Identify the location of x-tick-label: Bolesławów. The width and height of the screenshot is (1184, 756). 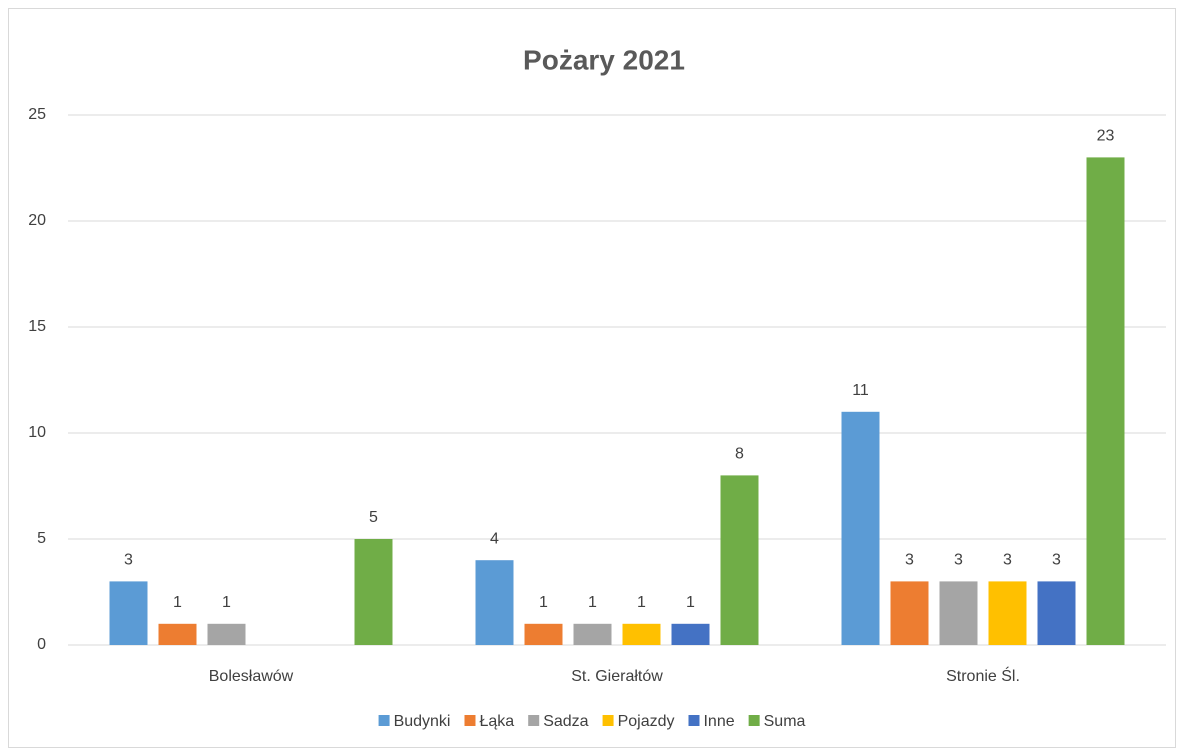
(251, 676).